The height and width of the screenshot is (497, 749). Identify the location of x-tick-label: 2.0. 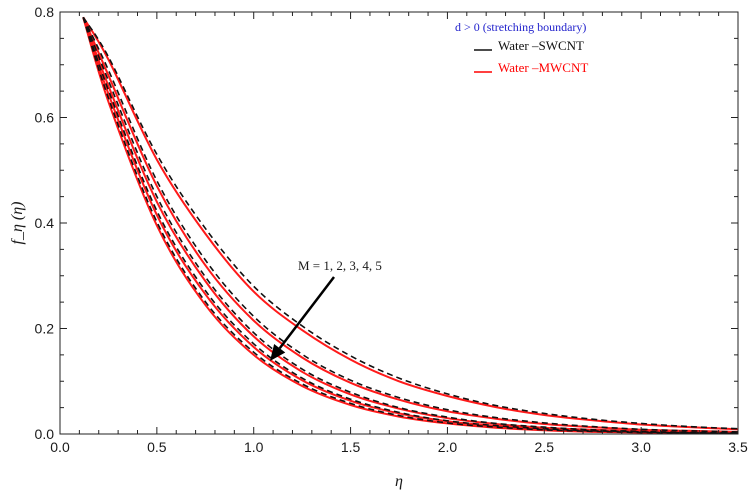
(448, 447).